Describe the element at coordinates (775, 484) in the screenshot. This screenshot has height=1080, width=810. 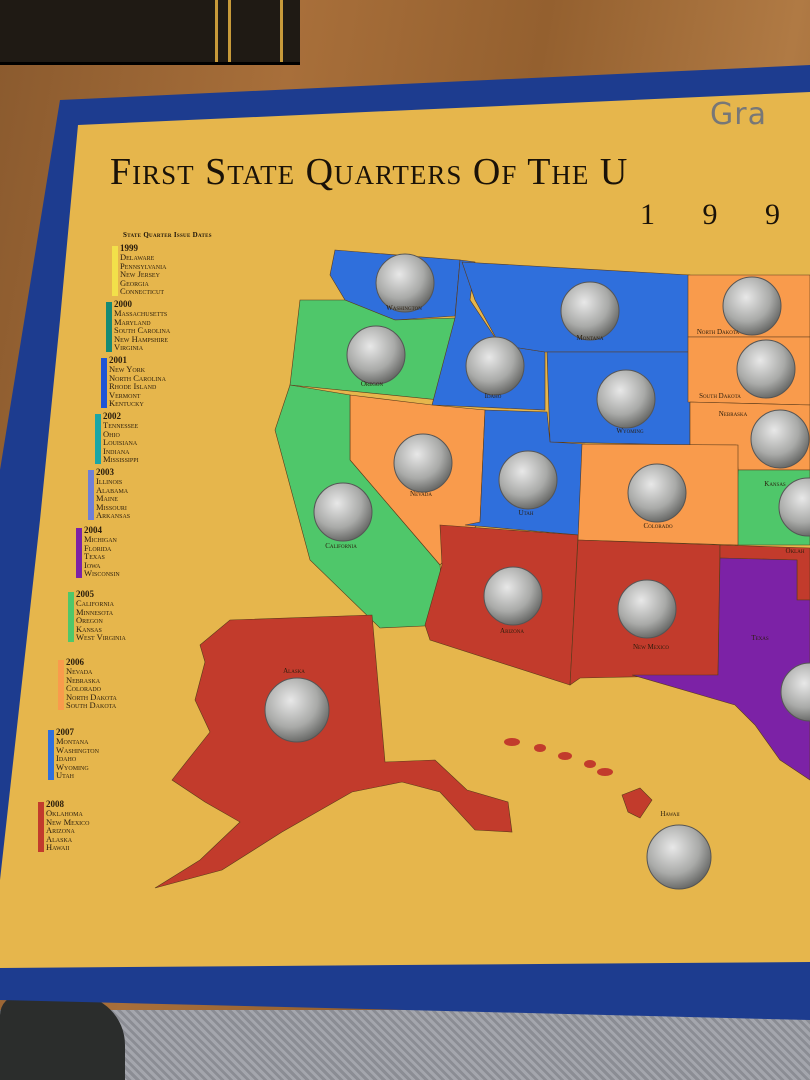
I see `state-label-kansas: Kansas` at that location.